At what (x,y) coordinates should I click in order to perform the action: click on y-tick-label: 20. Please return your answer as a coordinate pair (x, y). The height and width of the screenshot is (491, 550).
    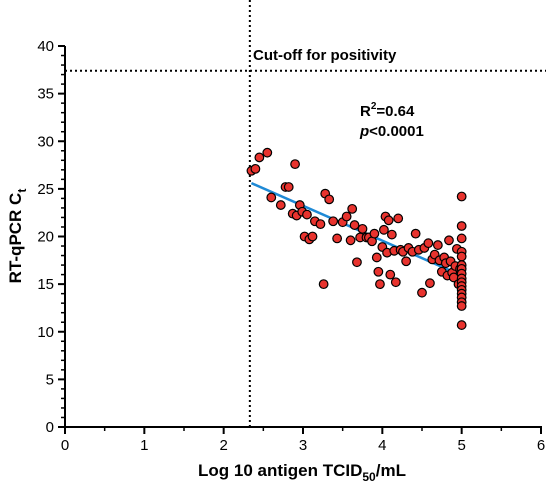
    Looking at the image, I should click on (45, 237).